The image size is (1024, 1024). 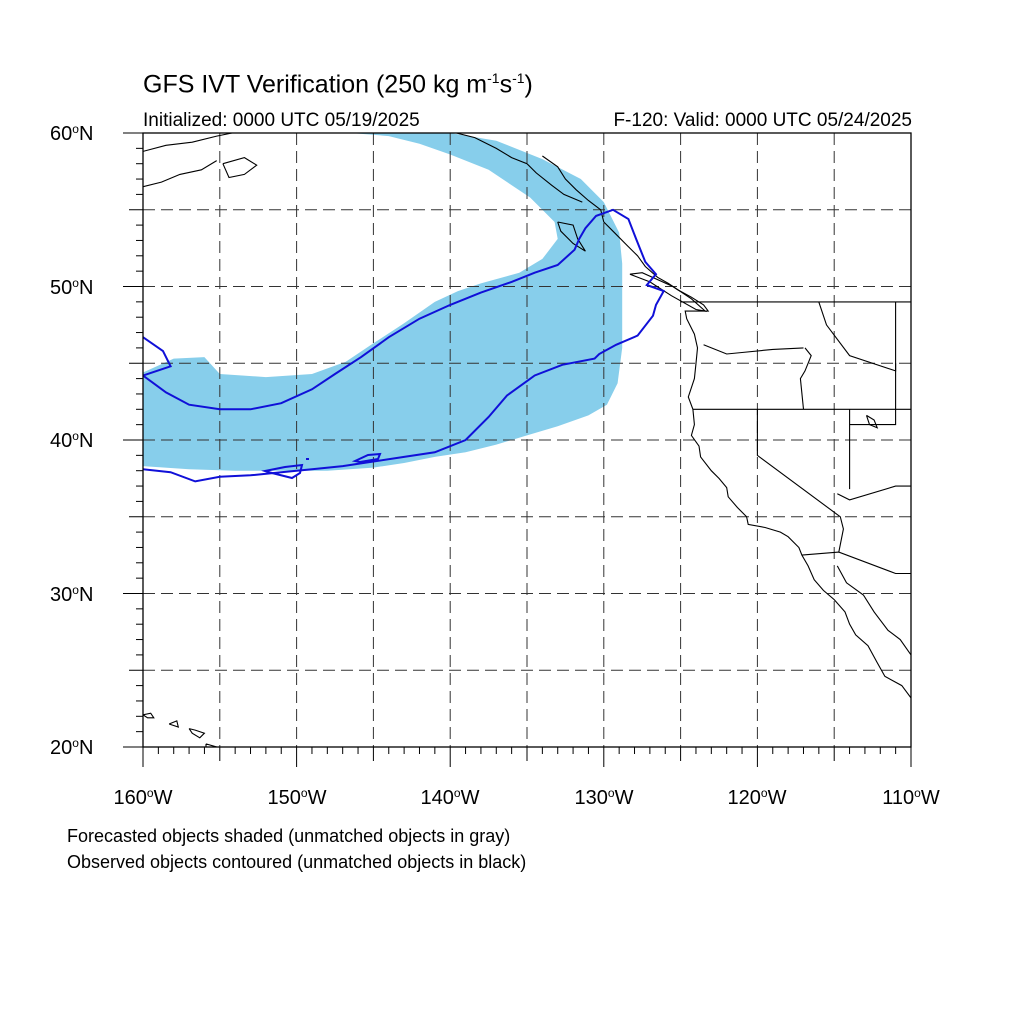 What do you see at coordinates (188, 142) in the screenshot?
I see `coastline-alaska-pen` at bounding box center [188, 142].